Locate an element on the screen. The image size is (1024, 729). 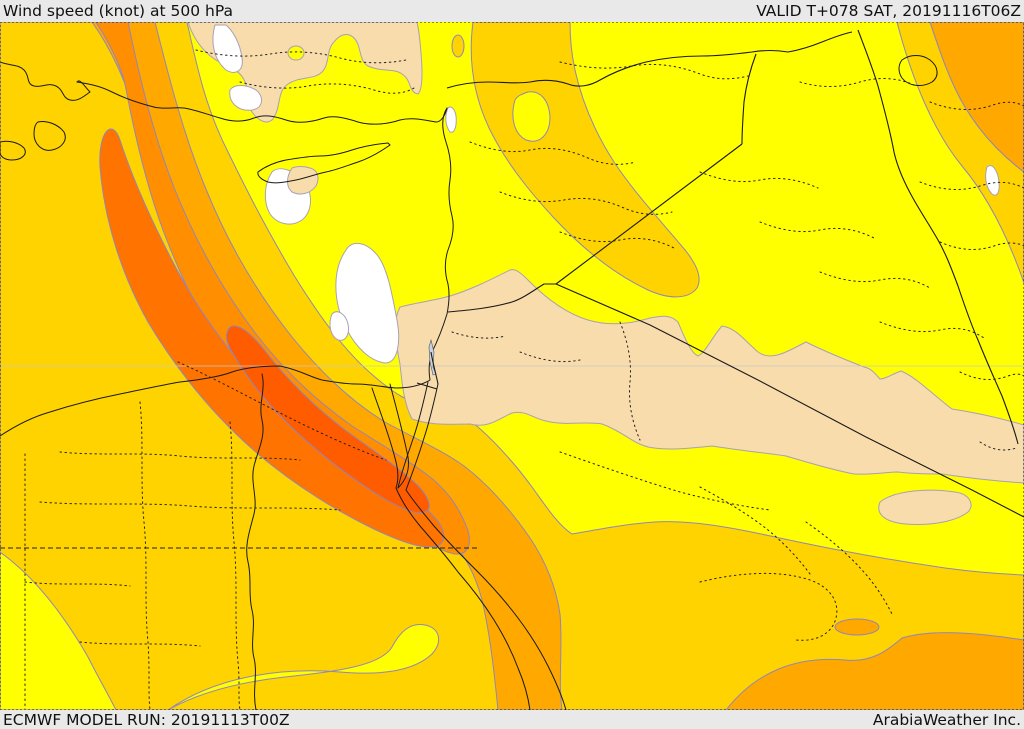
brand-label: ArabiaWeather Inc. is located at coordinates (946, 719).